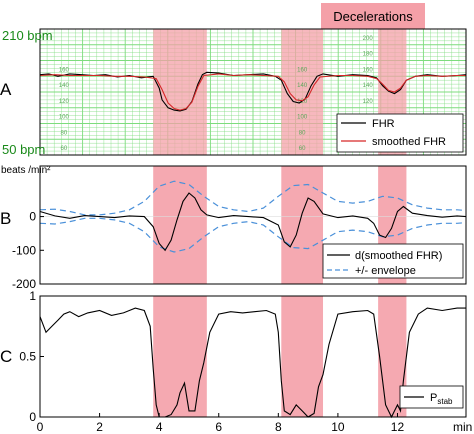 The width and height of the screenshot is (474, 434). Describe the element at coordinates (23, 149) in the screenshot. I see `panel-a-bottom-label: 50 bpm` at that location.